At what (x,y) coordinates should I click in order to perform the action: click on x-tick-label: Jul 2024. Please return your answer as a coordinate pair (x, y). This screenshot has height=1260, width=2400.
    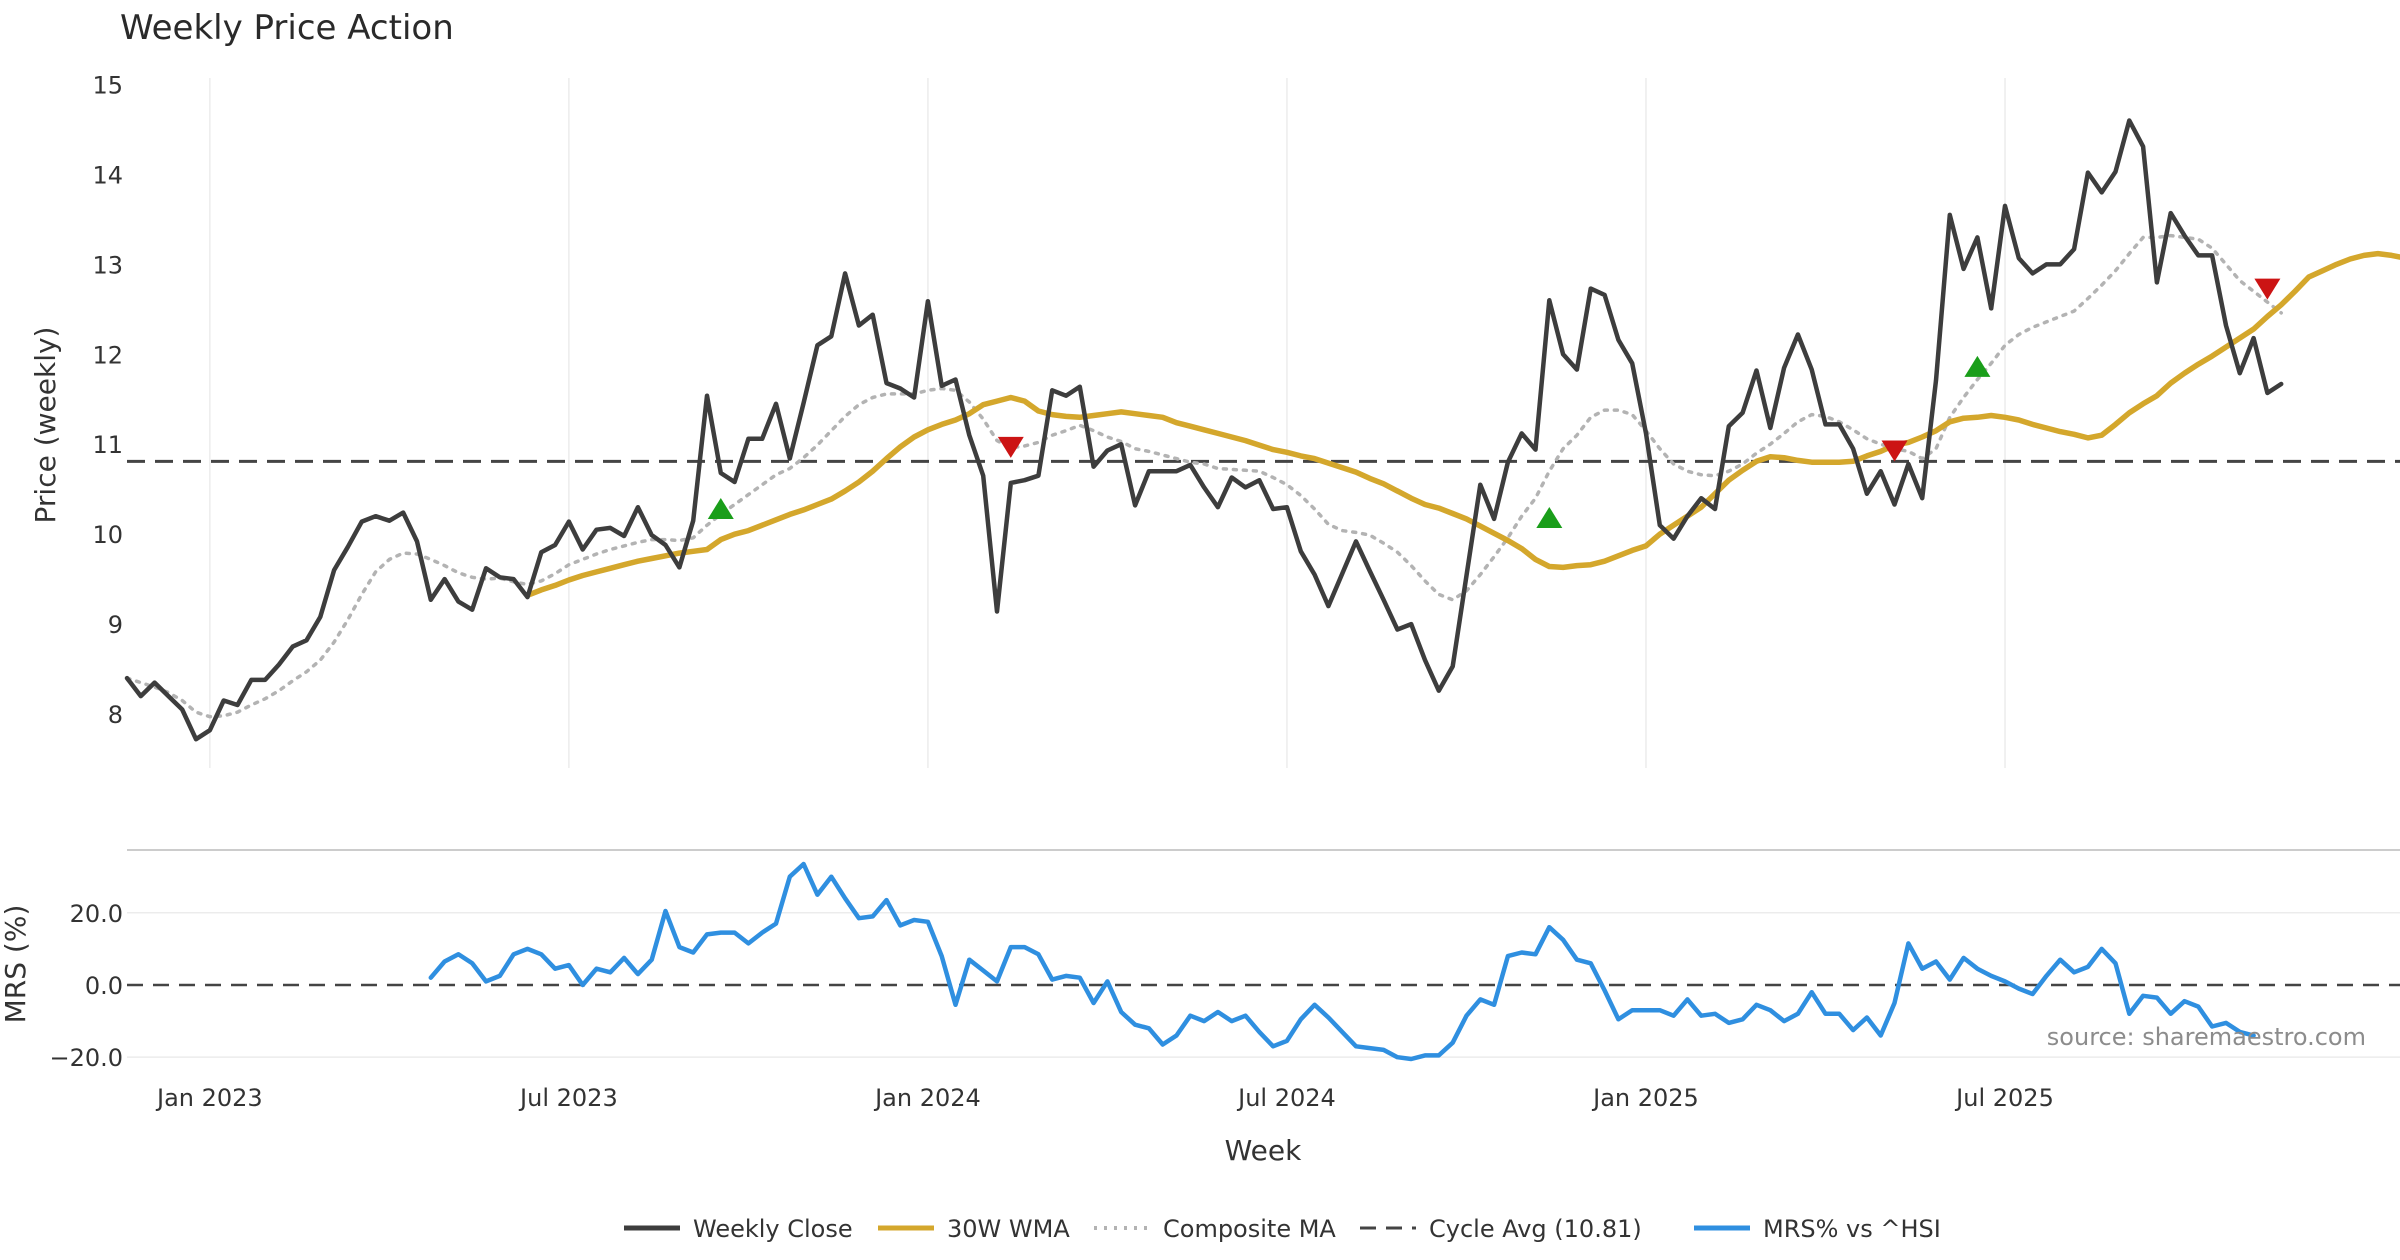
    Looking at the image, I should click on (1286, 1098).